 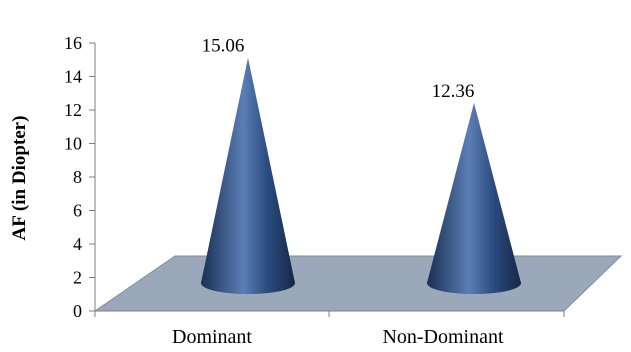 I want to click on y-tick-label: 6, so click(x=77, y=211).